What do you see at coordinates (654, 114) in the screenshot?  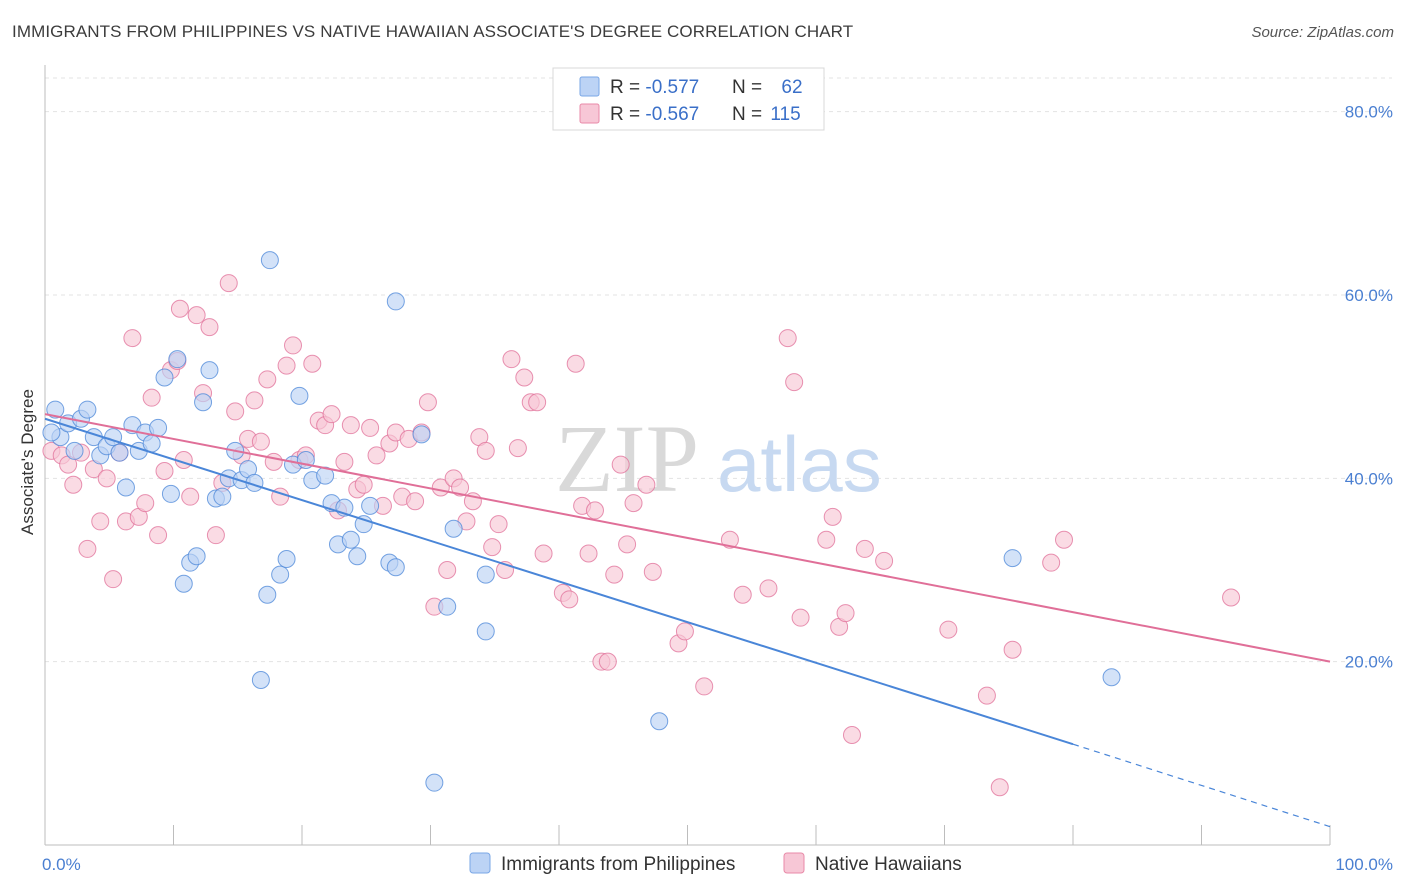 I see `svg-text: R = -0.567` at bounding box center [654, 114].